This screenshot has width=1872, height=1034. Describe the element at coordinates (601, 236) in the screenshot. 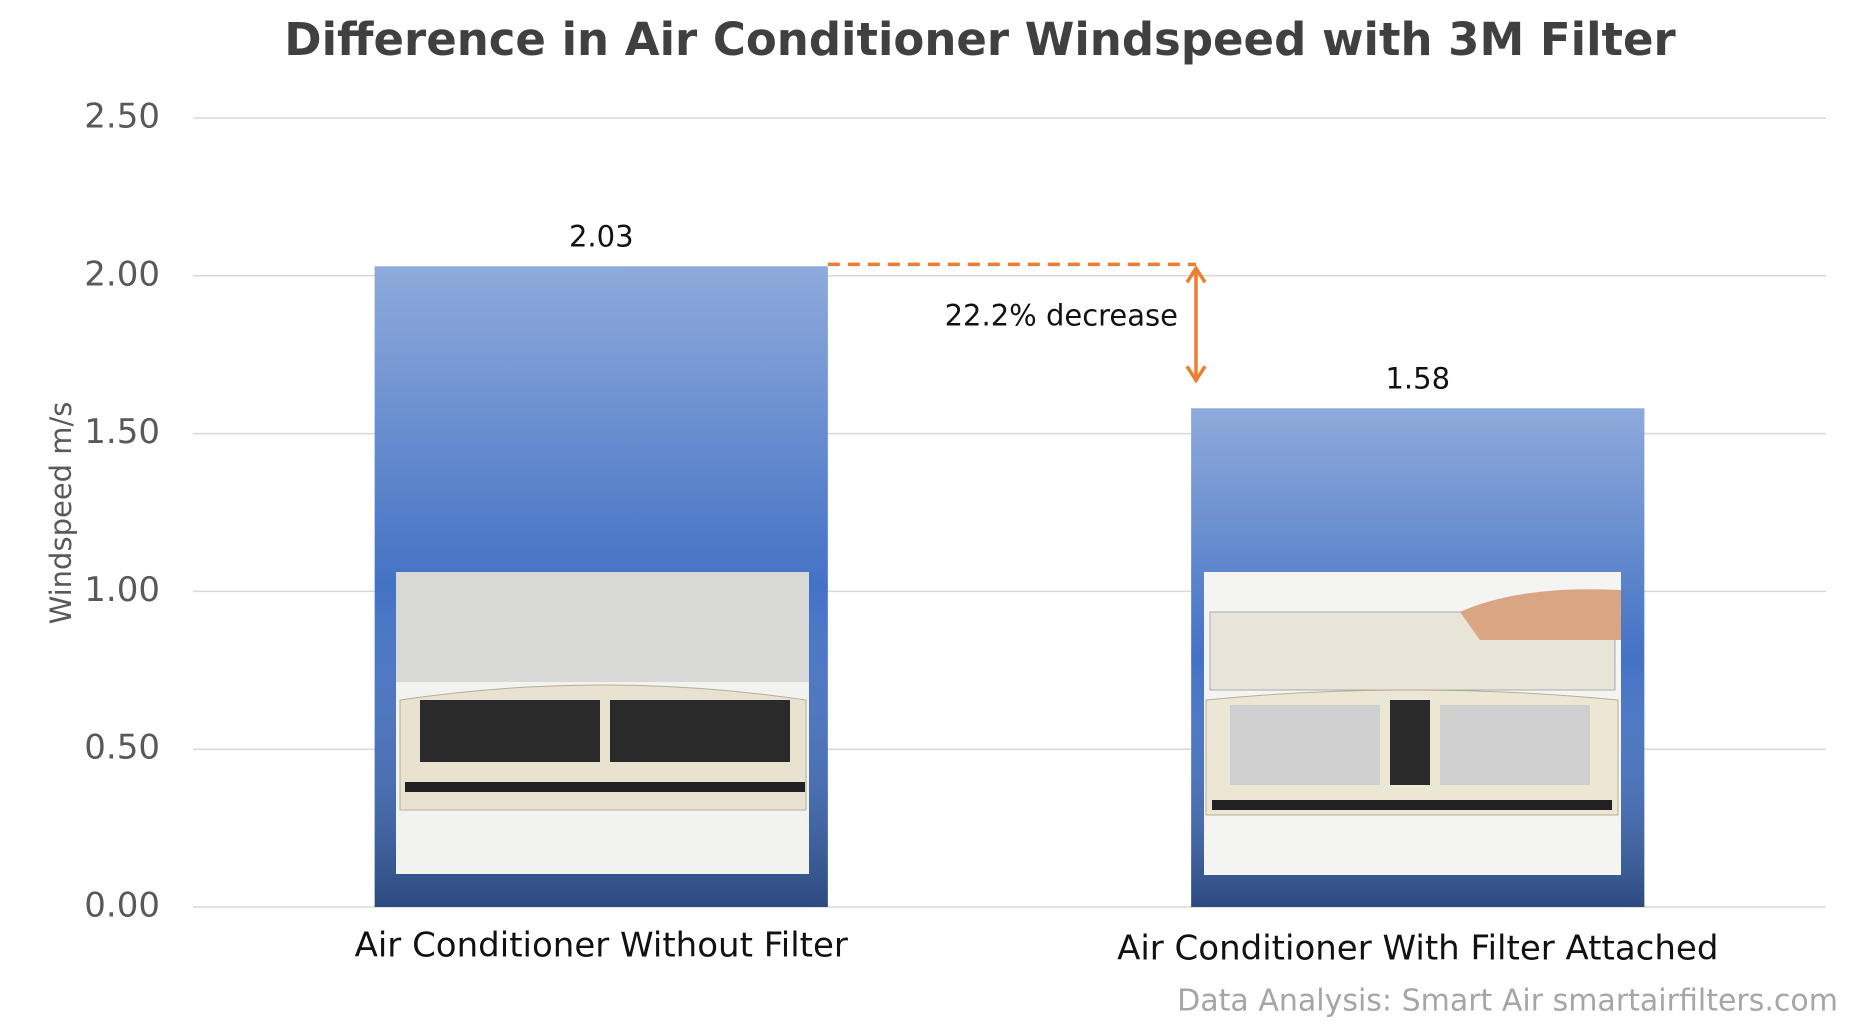

I see `data-label: 2.03` at that location.